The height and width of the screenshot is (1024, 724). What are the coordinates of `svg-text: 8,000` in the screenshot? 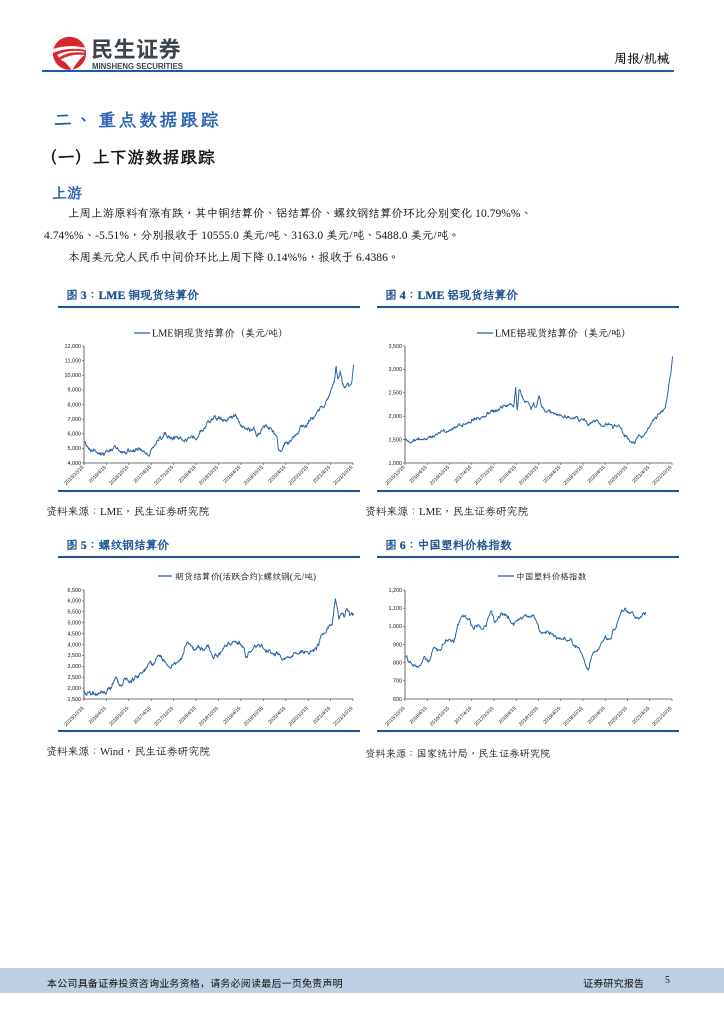 It's located at (75, 405).